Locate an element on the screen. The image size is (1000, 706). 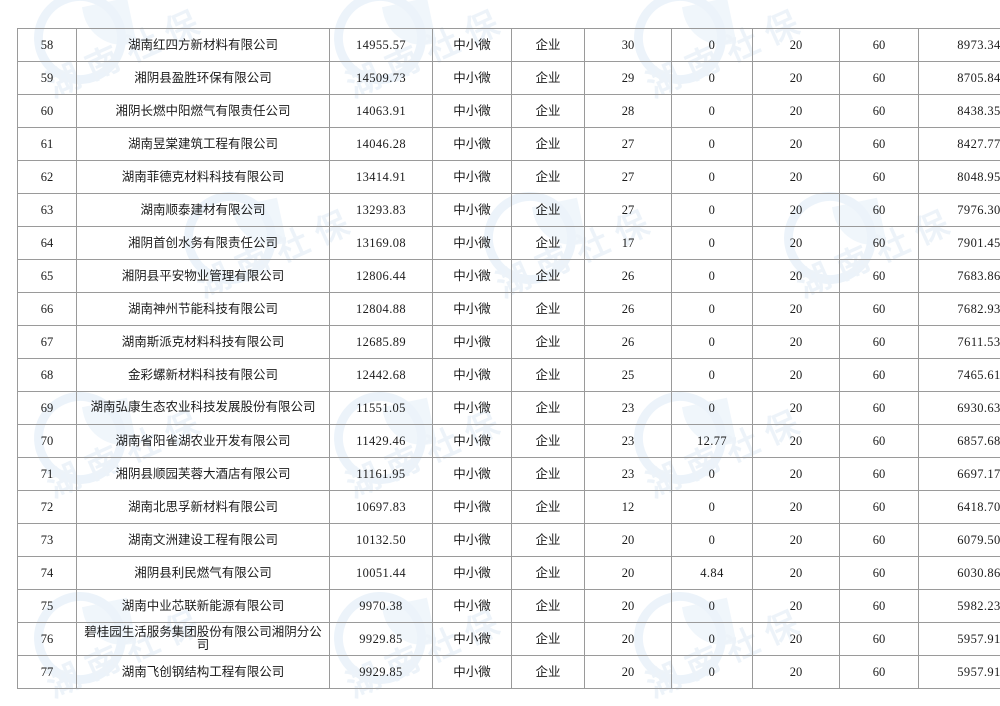
cell-total: 6418.70 is located at coordinates (959, 507).